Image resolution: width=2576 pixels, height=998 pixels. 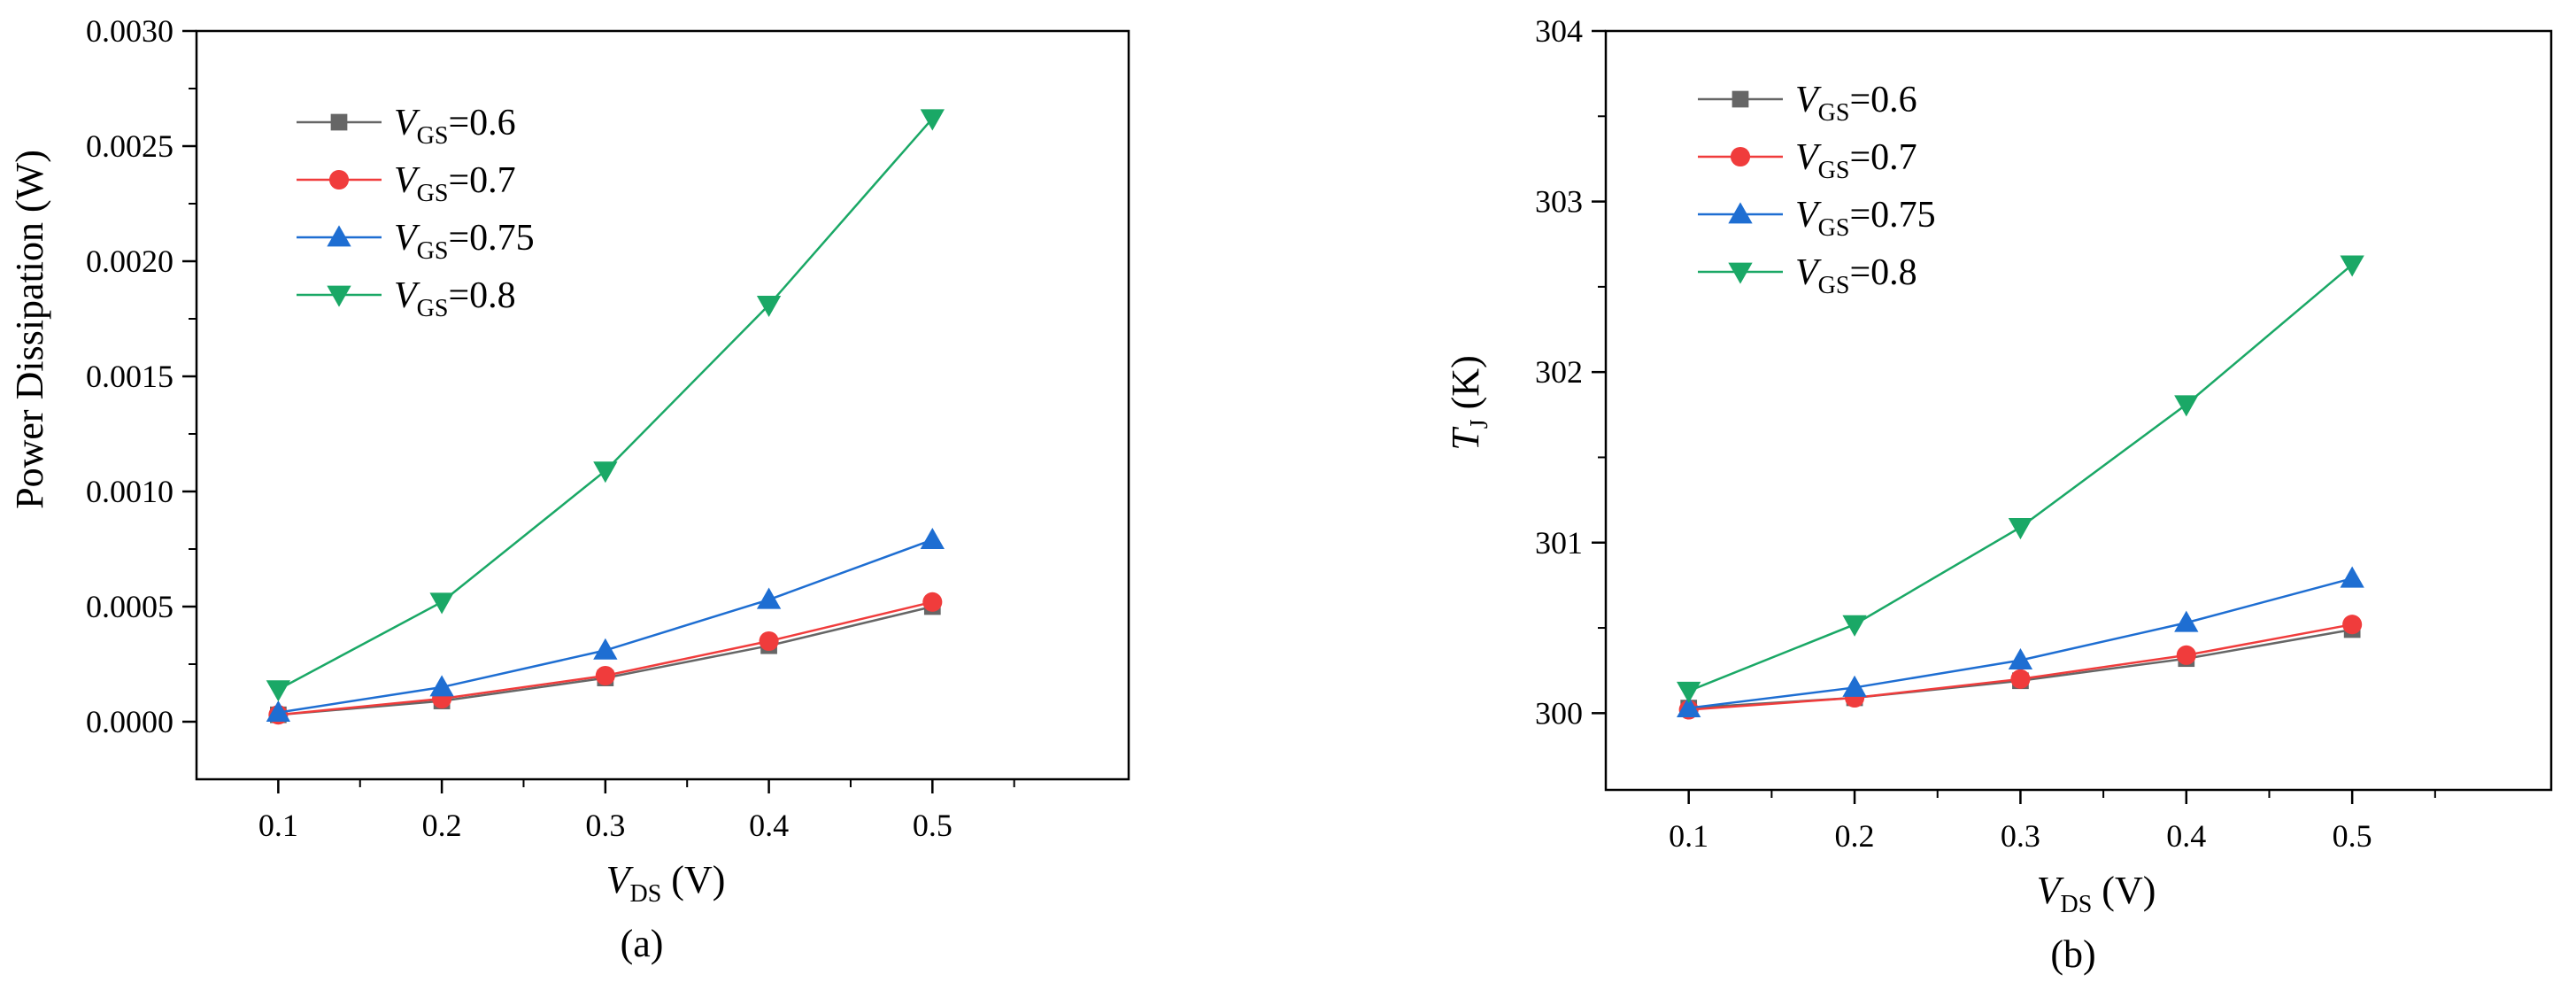 I want to click on legend-label: VGS=0.8, so click(x=455, y=298).